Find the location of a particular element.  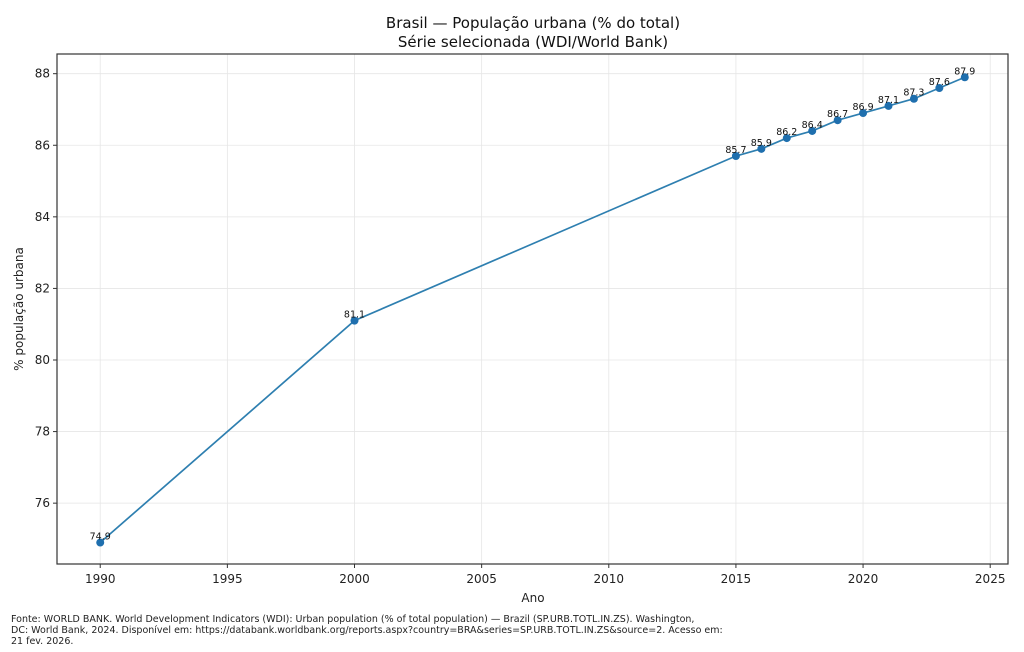

y-tick-label: 82 is located at coordinates (42, 288).